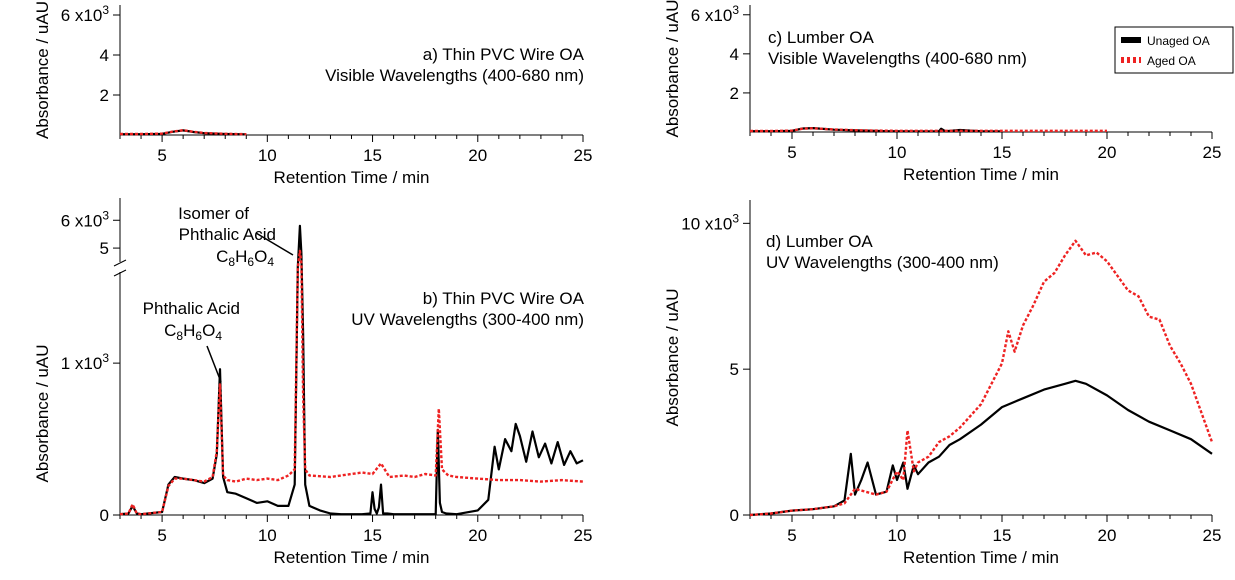 This screenshot has height=580, width=1235. What do you see at coordinates (214, 364) in the screenshot?
I see `annotation-phthalic-acid-pointer` at bounding box center [214, 364].